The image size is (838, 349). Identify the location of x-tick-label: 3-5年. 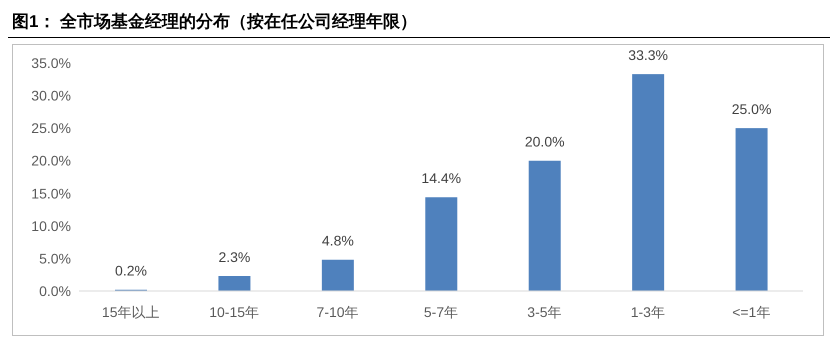
(544, 312).